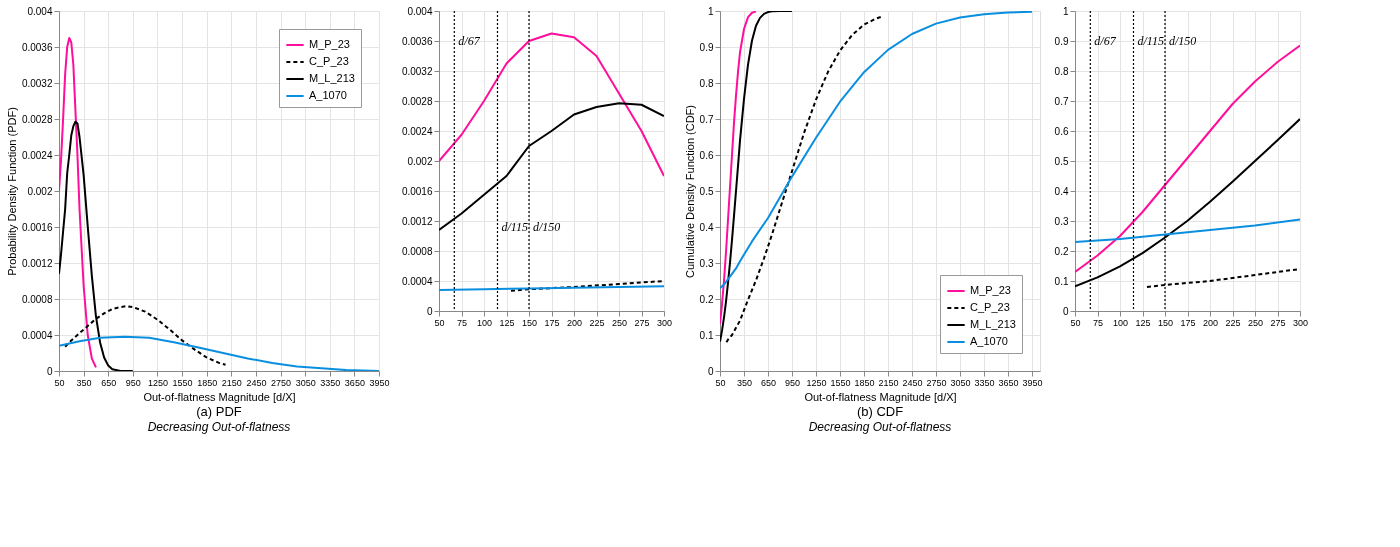  What do you see at coordinates (689, 191) in the screenshot?
I see `y-axis-title: Cumulative Density Function (CDF)` at bounding box center [689, 191].